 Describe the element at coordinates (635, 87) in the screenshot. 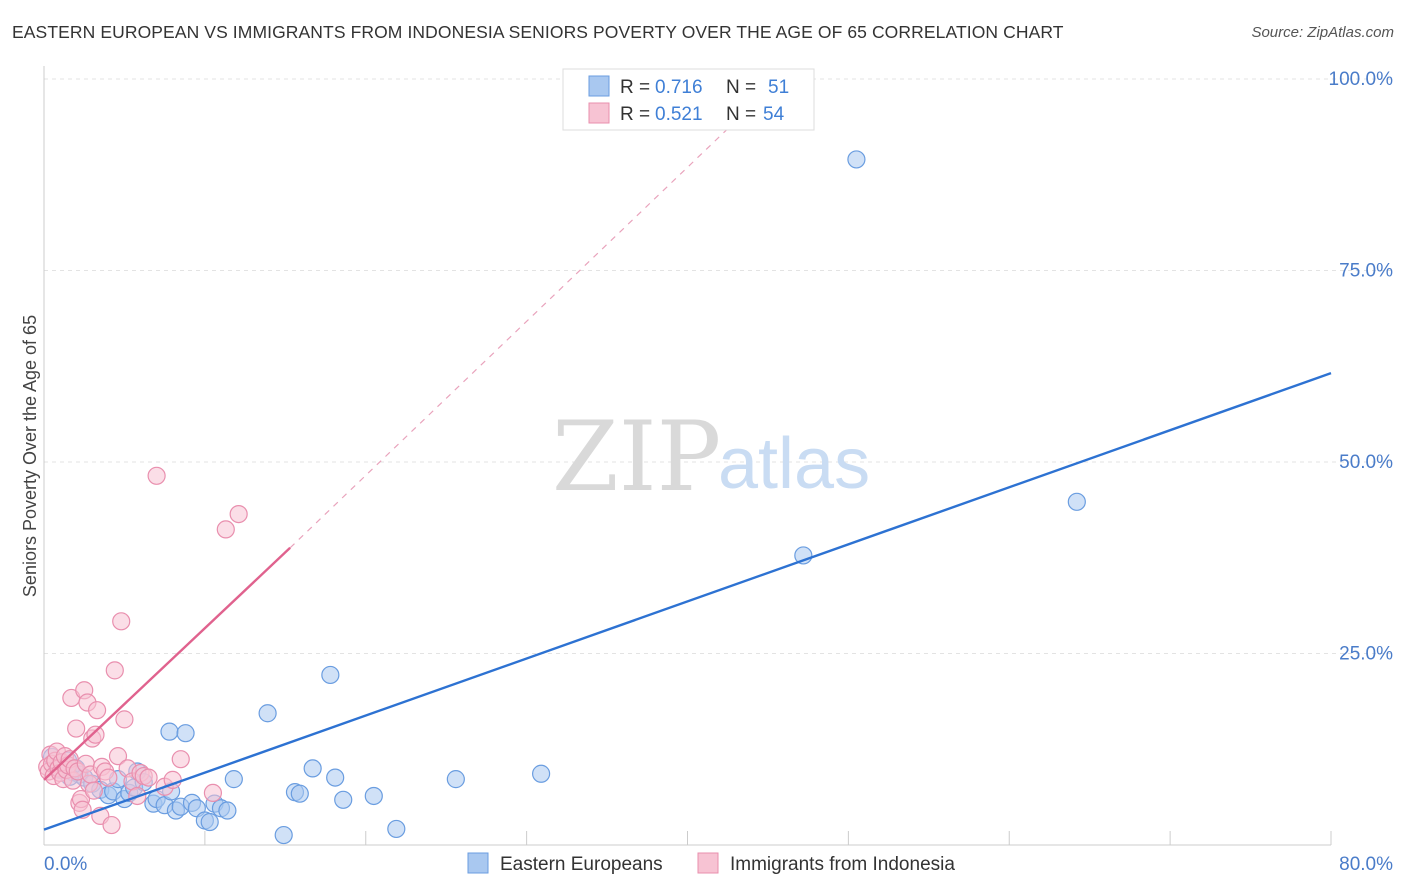

I see `stats-r-label-eastern: R =` at that location.